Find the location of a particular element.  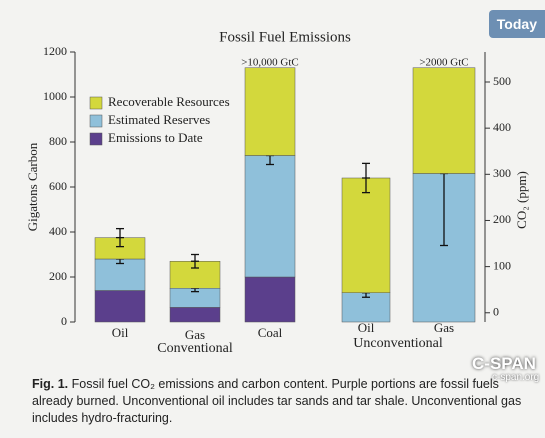

y-tick-label: 800 is located at coordinates (58, 141).